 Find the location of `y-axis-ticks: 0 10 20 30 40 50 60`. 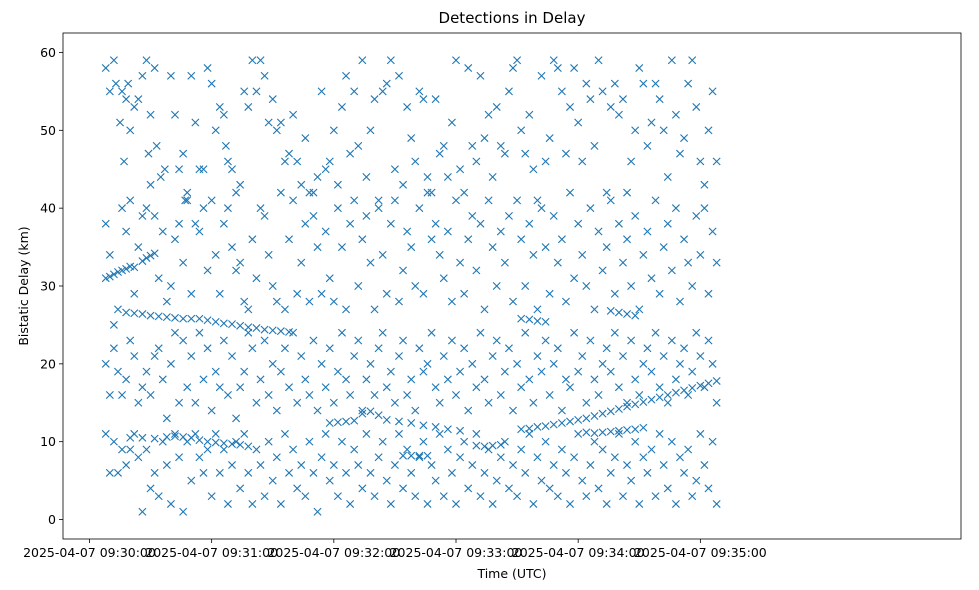

y-axis-ticks: 0 10 20 30 40 50 60 is located at coordinates (51, 286).